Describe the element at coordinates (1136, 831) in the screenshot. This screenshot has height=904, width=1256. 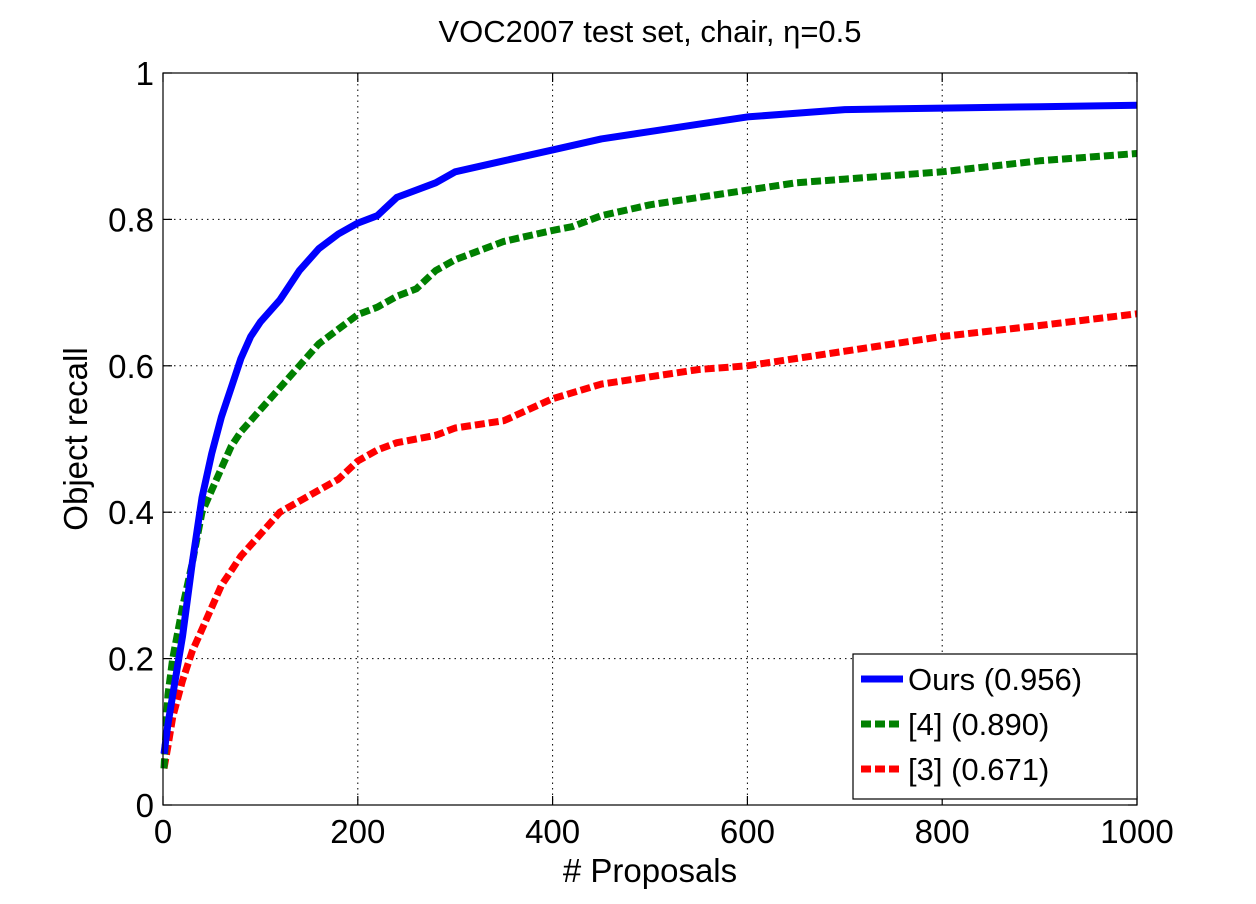
I see `x-tick-label: 1000` at that location.